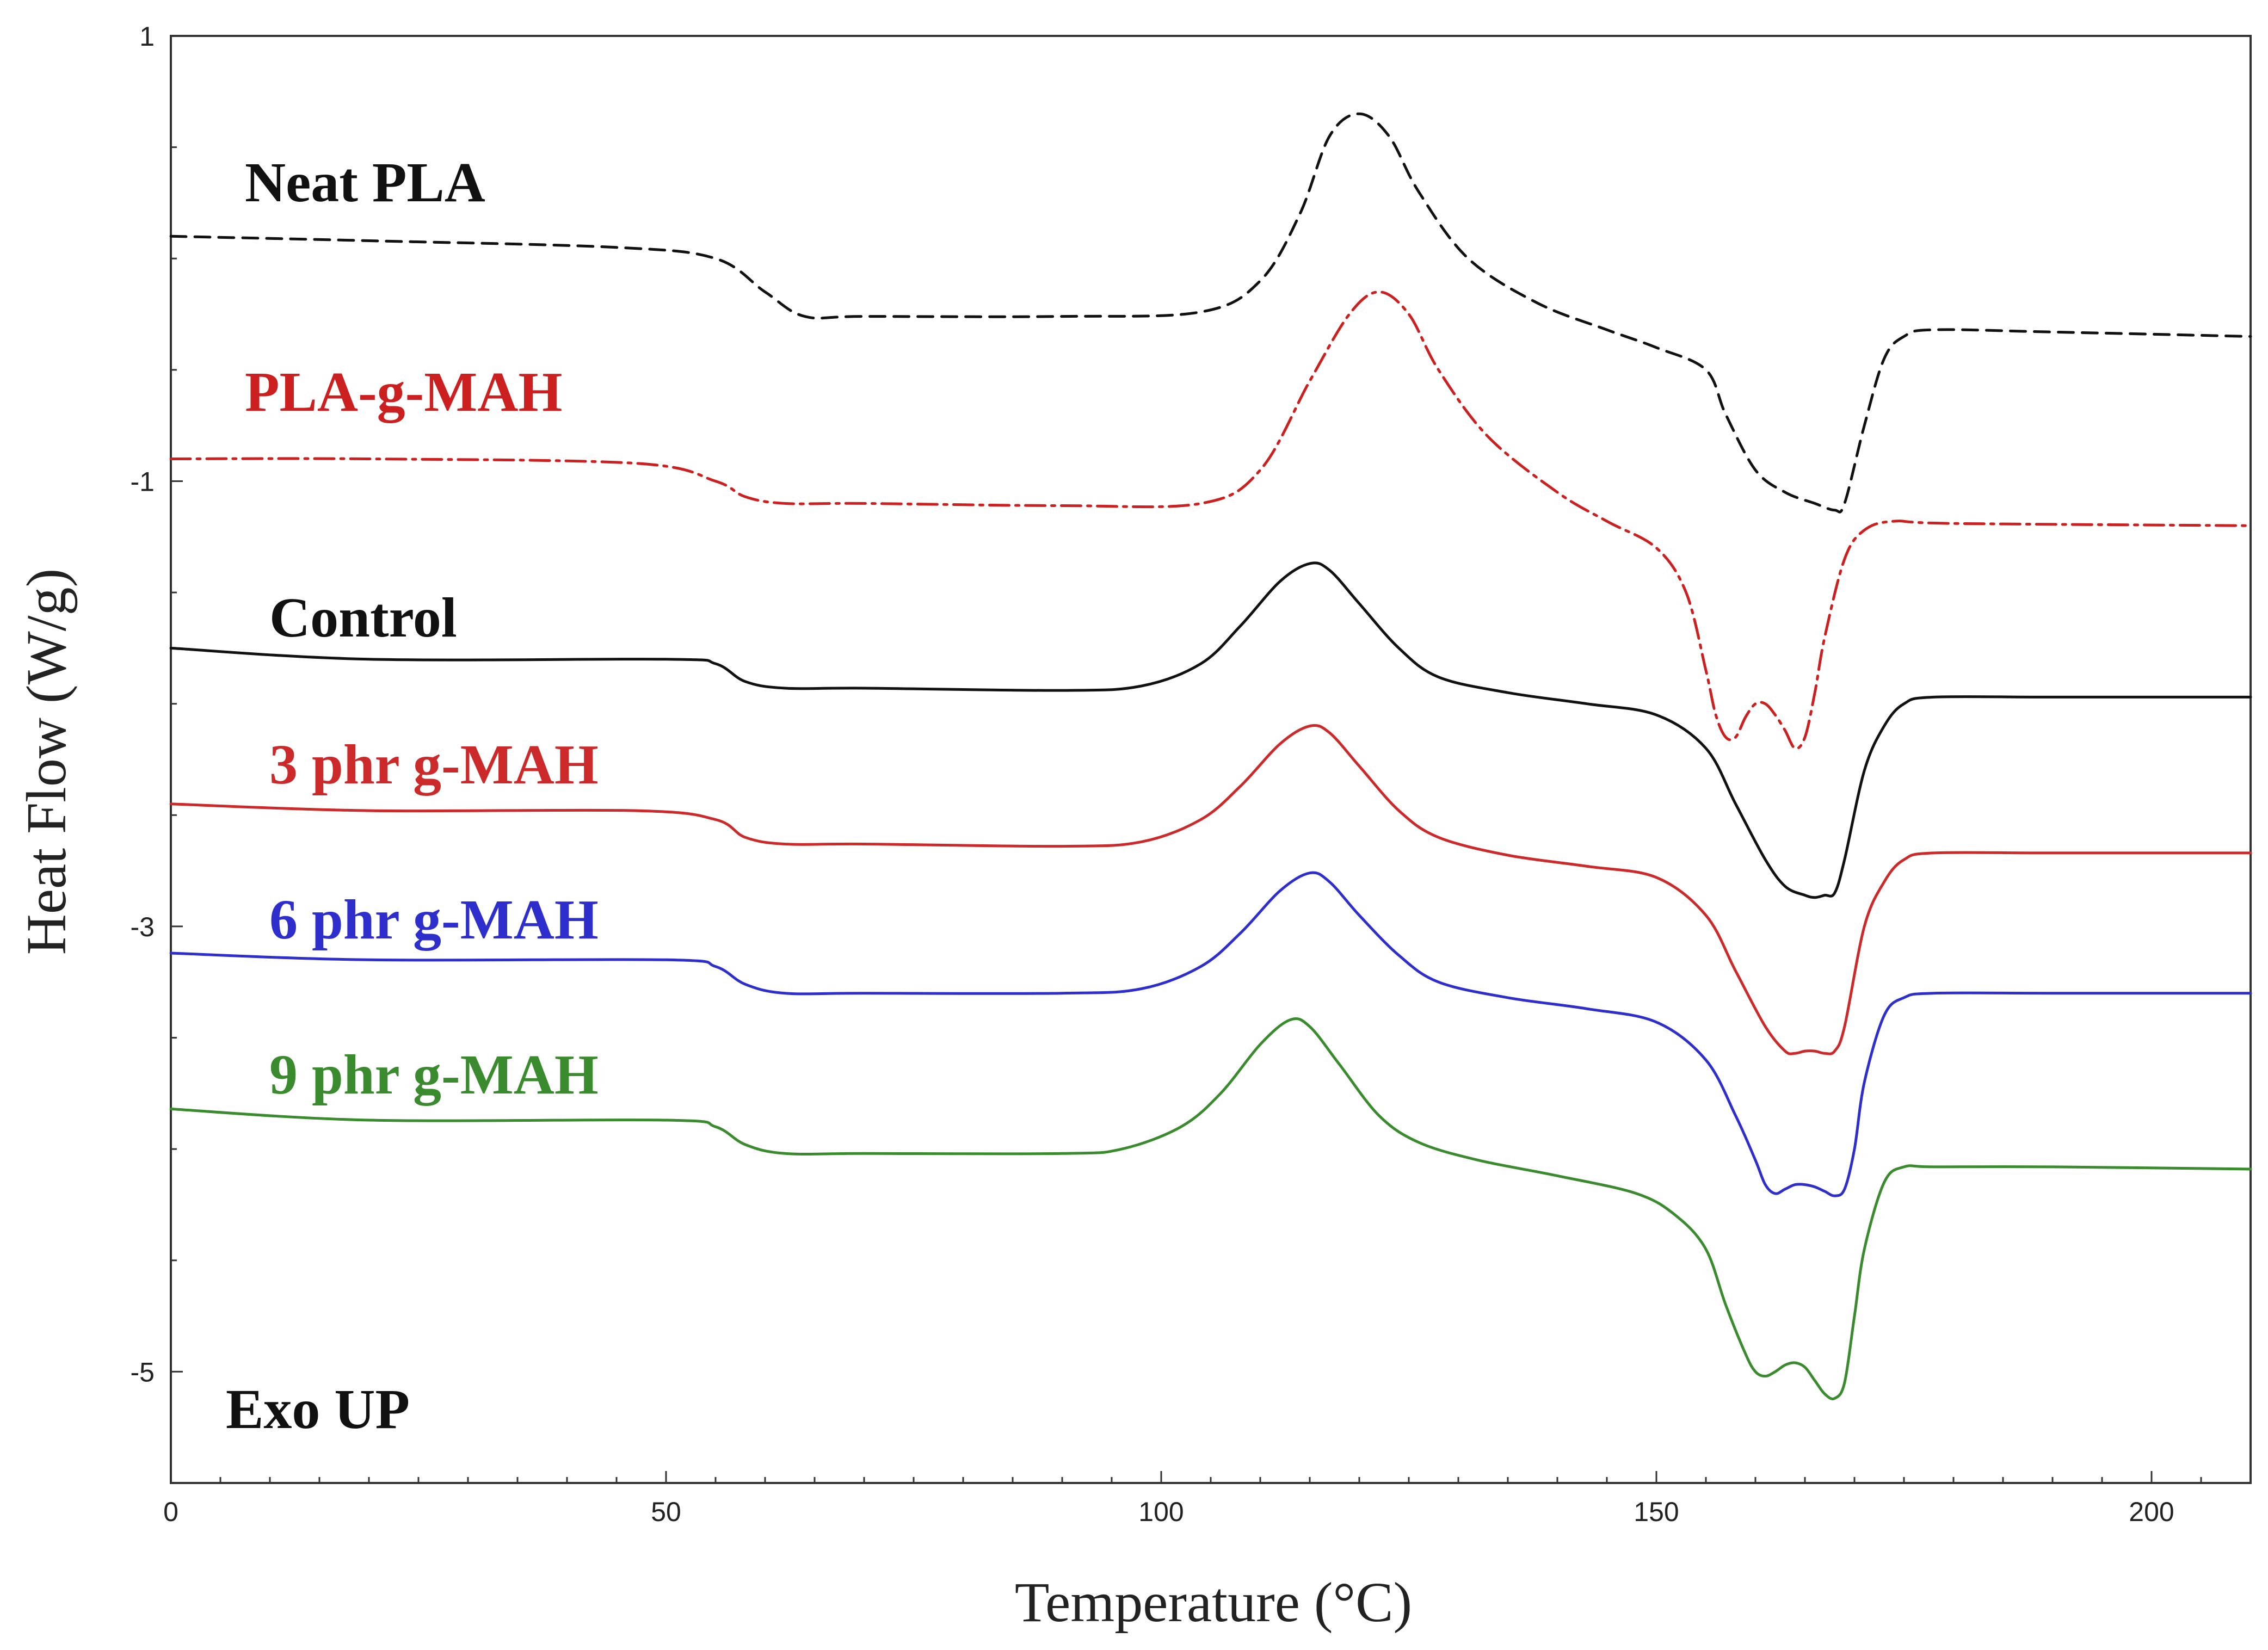 The height and width of the screenshot is (1650, 2268). Describe the element at coordinates (365, 182) in the screenshot. I see `series-label-neat-pla: Neat PLA` at that location.